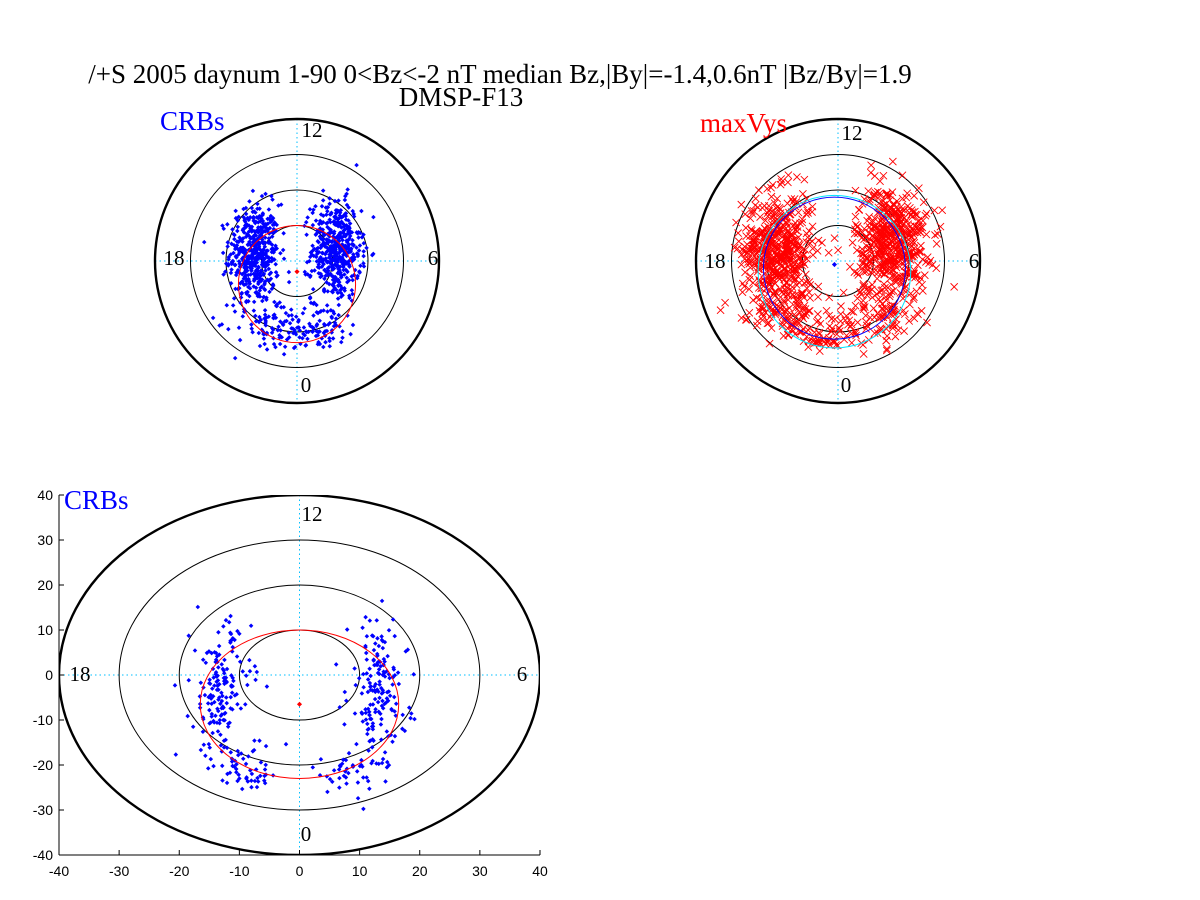  Describe the element at coordinates (45, 630) in the screenshot. I see `y-tick-label: 10` at that location.